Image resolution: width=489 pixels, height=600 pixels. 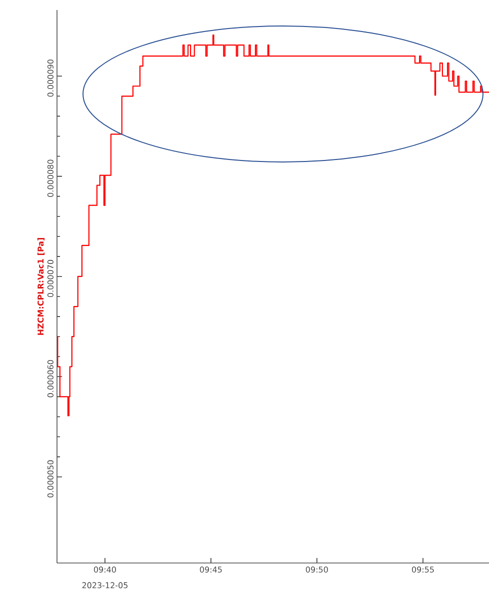 What do you see at coordinates (105, 569) in the screenshot?
I see `x-tick-label: 09:40` at bounding box center [105, 569].